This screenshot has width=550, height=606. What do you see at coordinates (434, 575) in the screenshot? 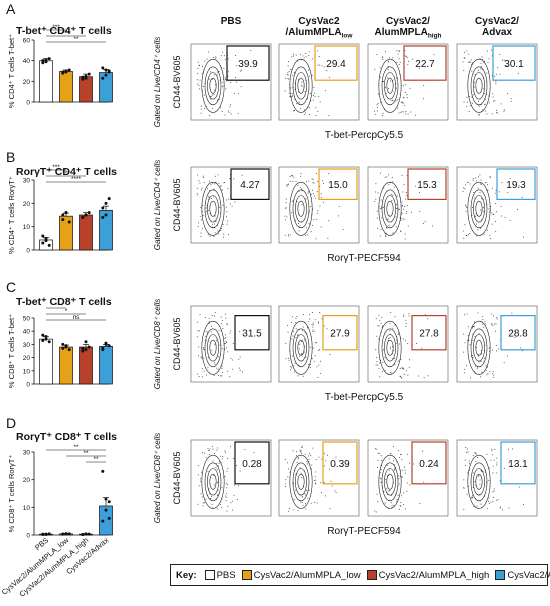
I see `key-item-high-label: CysVac2/AlumMPLA_high` at bounding box center [434, 575].